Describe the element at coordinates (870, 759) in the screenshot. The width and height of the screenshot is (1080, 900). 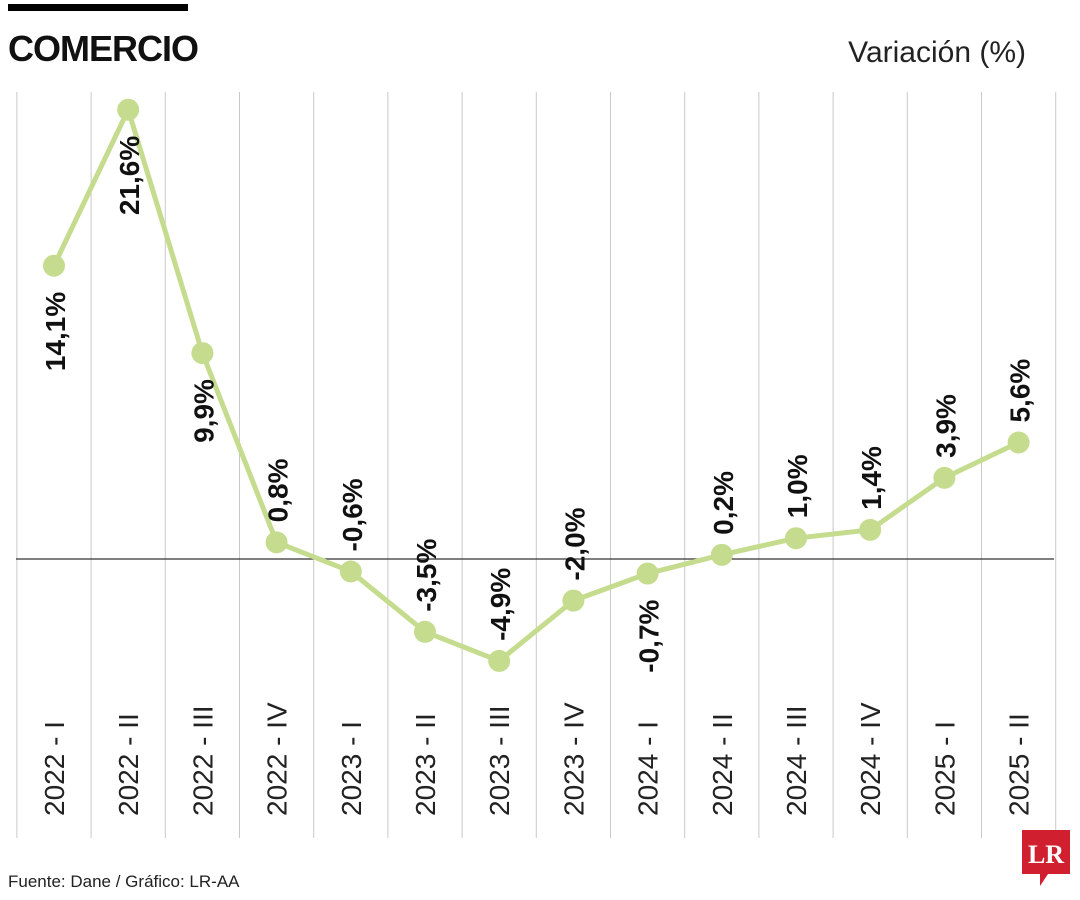
I see `x-tick-label: 2024 - IV` at that location.